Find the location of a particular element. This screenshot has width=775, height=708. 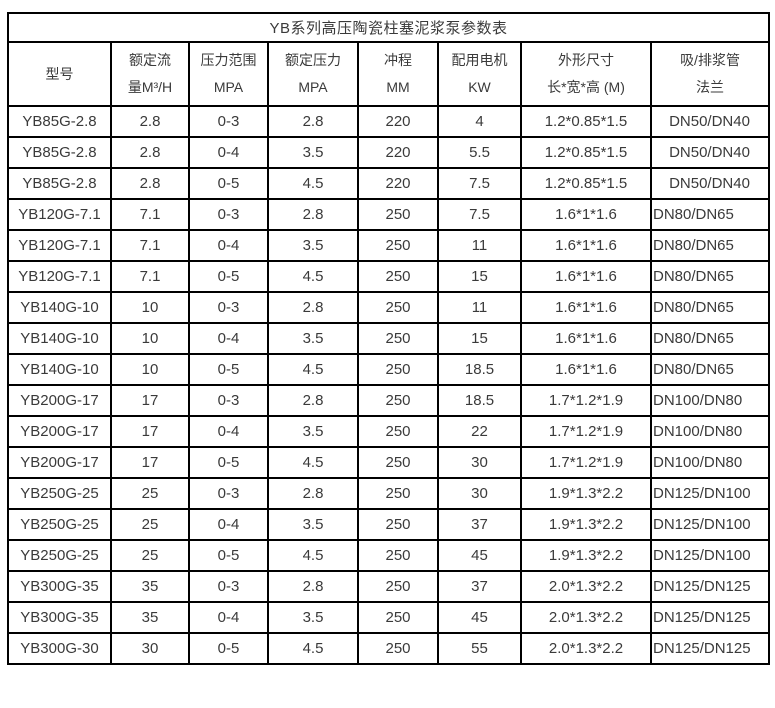

column-header-line1: 冲程 is located at coordinates (398, 60).